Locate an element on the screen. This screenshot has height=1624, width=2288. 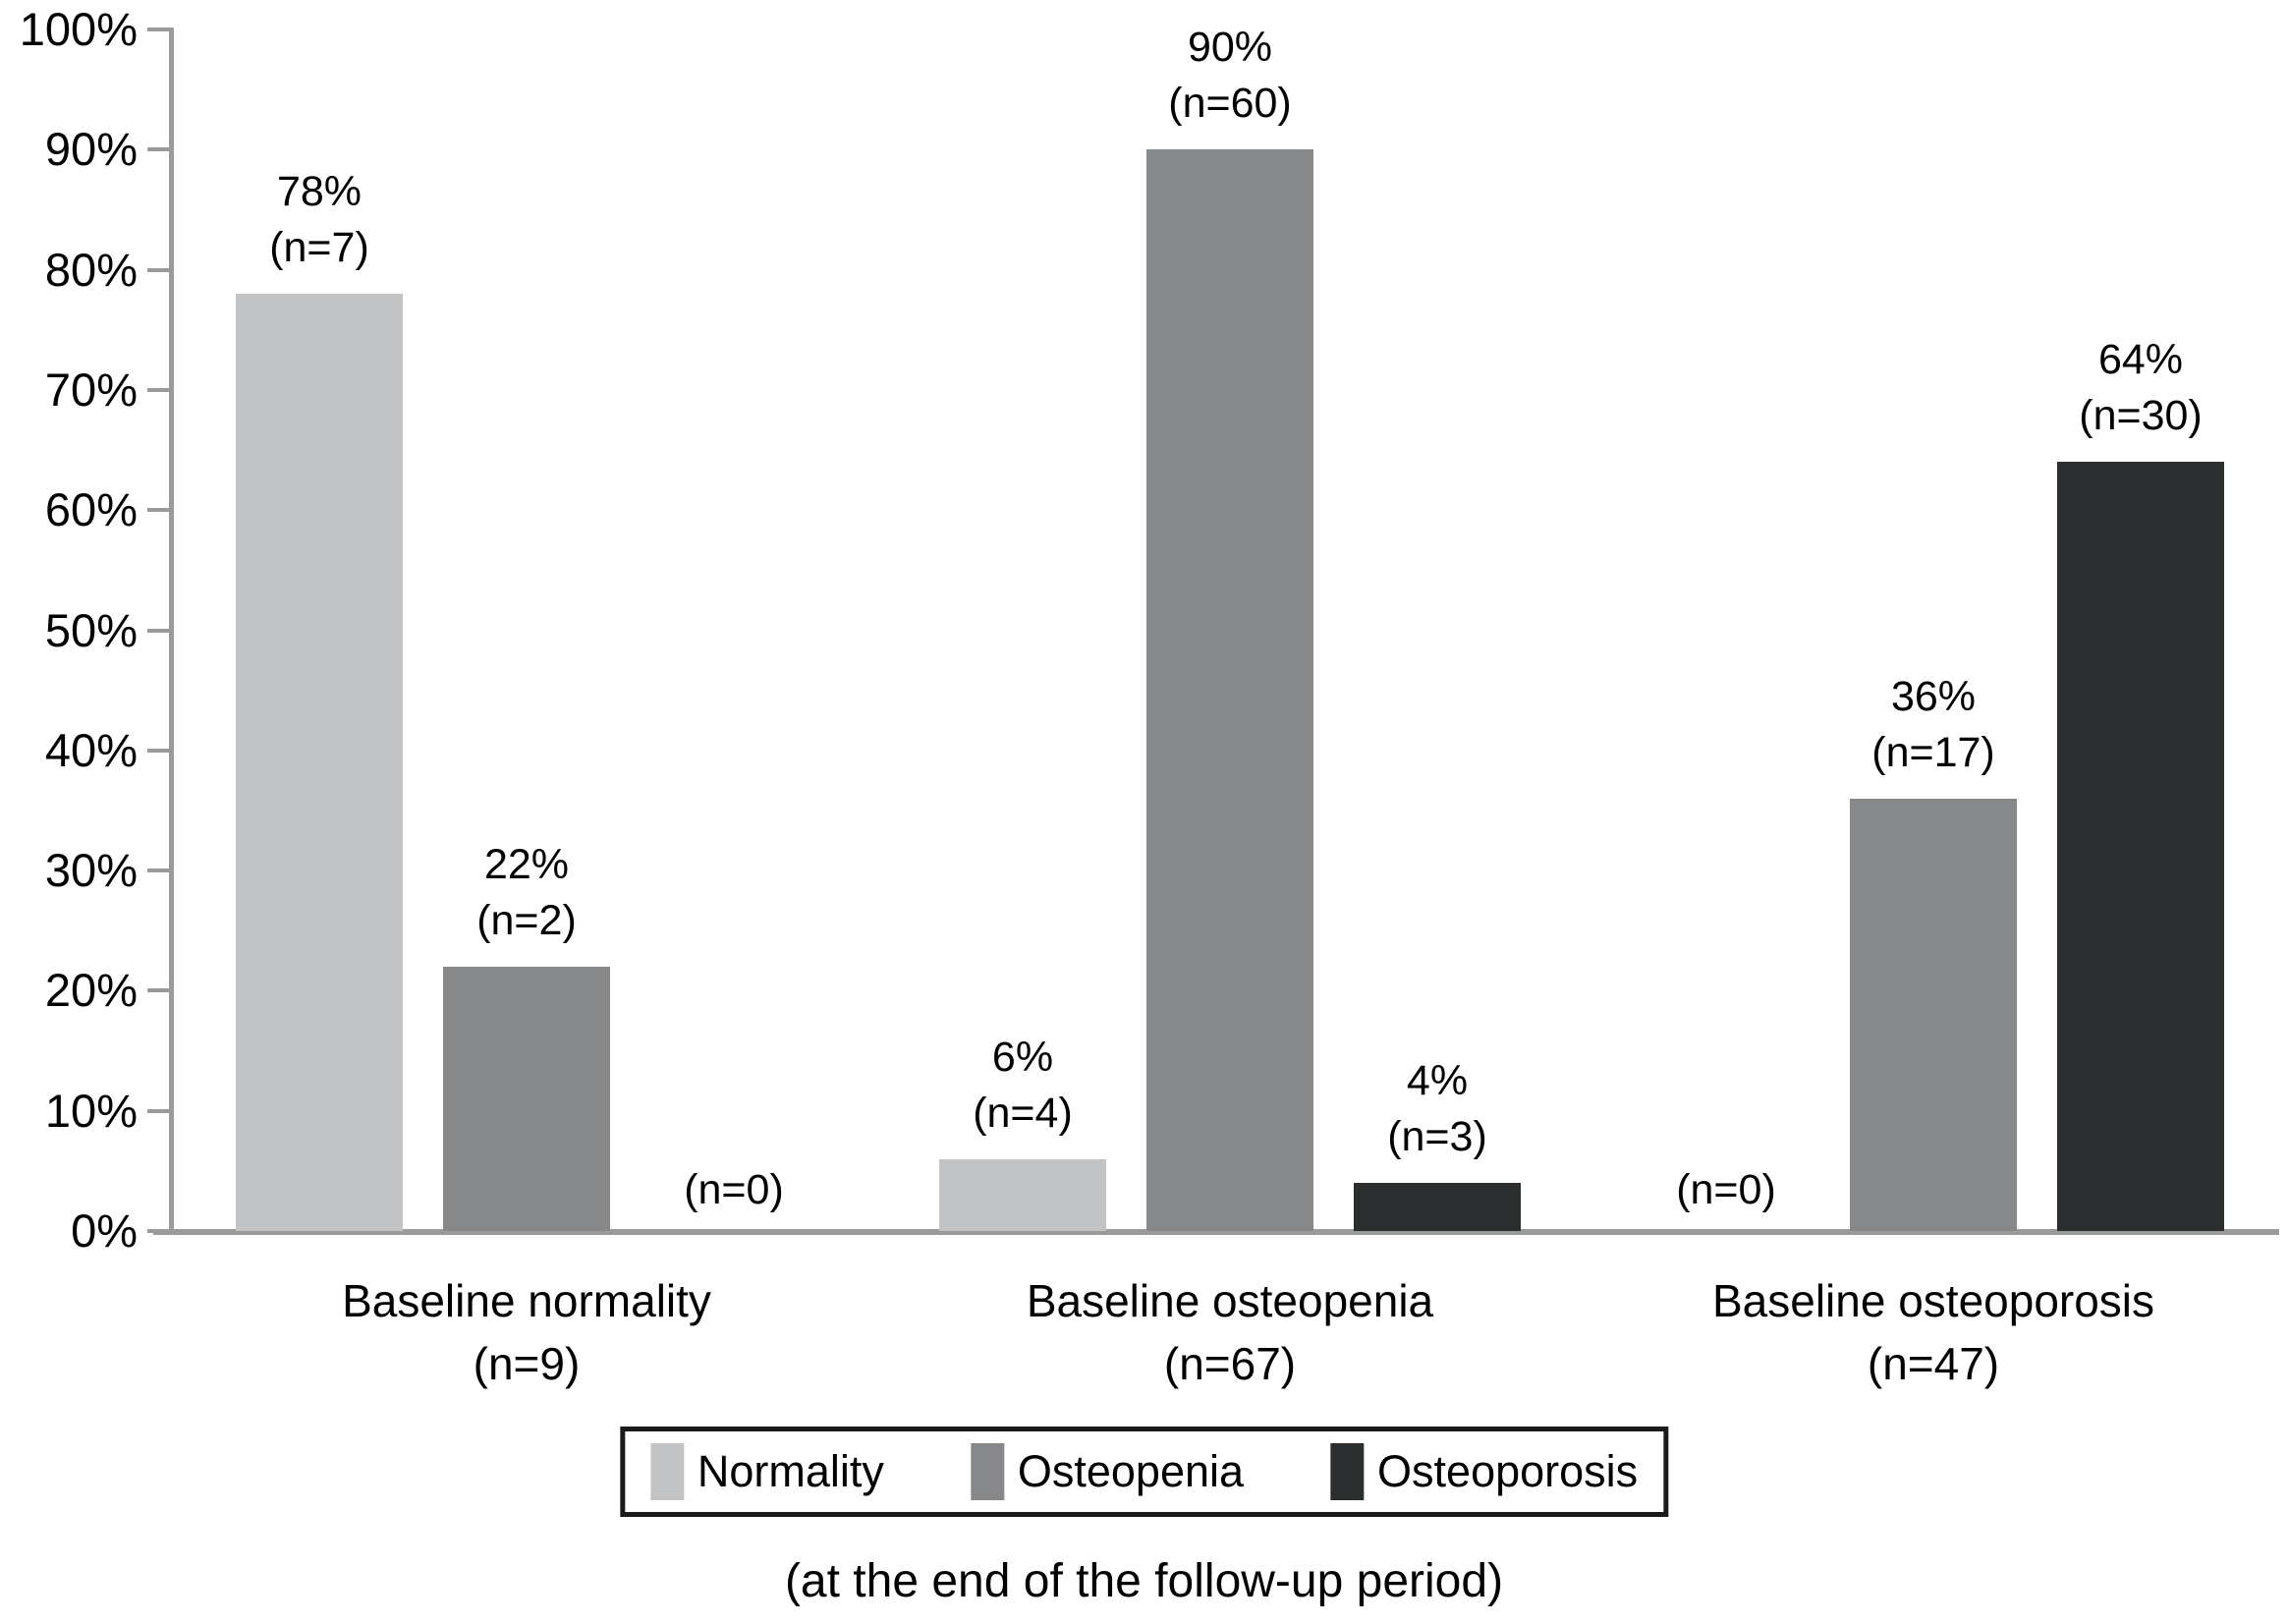
y-axis-tick-label: 100% is located at coordinates (78, 29).